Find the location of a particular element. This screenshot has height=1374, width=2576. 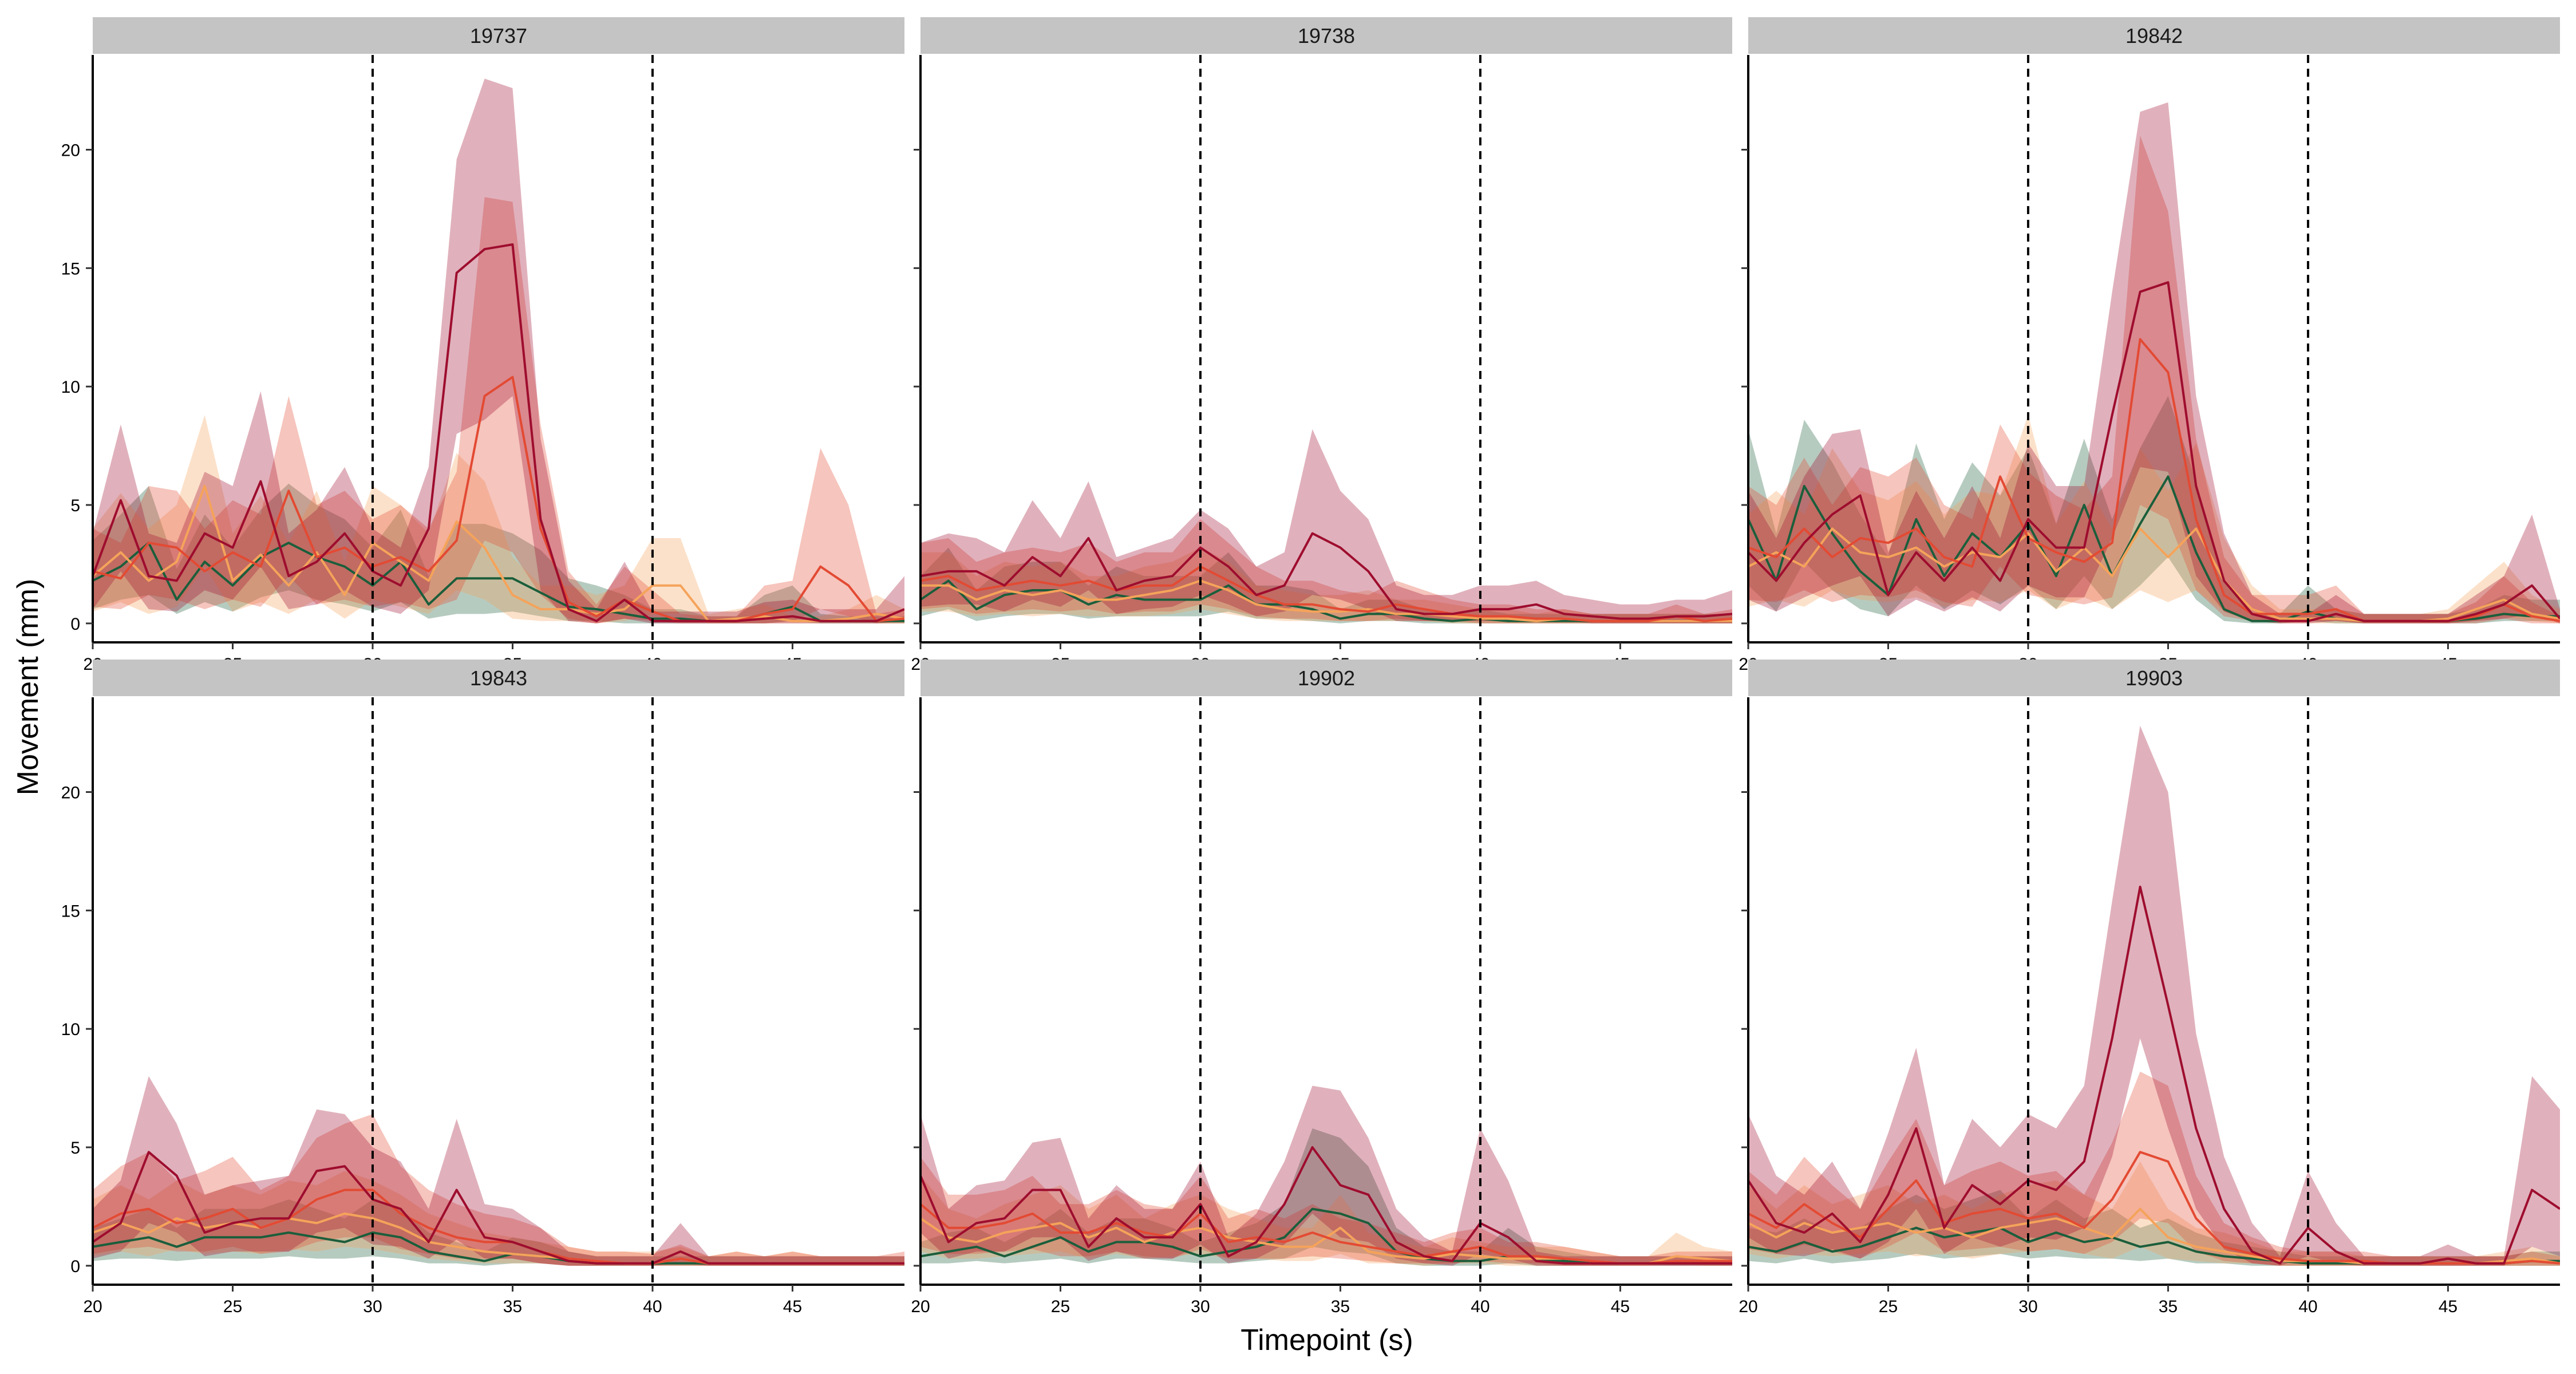

facet-strip-label: 19902 is located at coordinates (1326, 678).